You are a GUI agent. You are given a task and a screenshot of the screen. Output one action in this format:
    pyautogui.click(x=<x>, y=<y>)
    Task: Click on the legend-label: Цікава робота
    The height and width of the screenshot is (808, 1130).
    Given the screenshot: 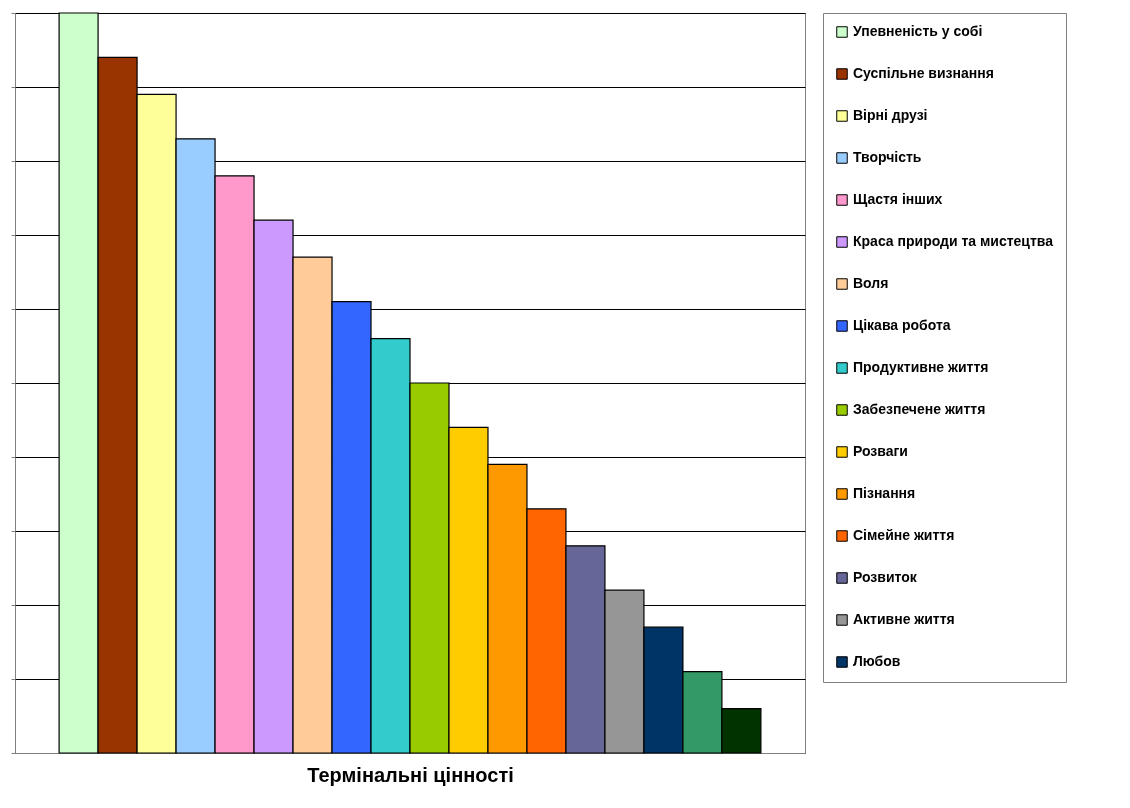 What is the action you would take?
    pyautogui.click(x=902, y=325)
    